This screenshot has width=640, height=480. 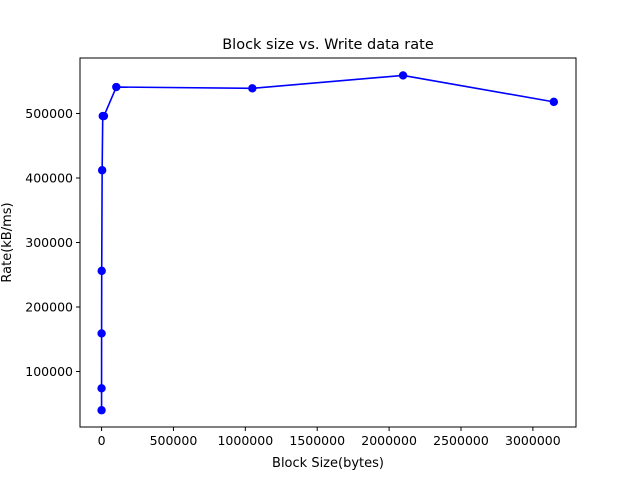 What do you see at coordinates (49, 113) in the screenshot?
I see `y-tick-label: 500000` at bounding box center [49, 113].